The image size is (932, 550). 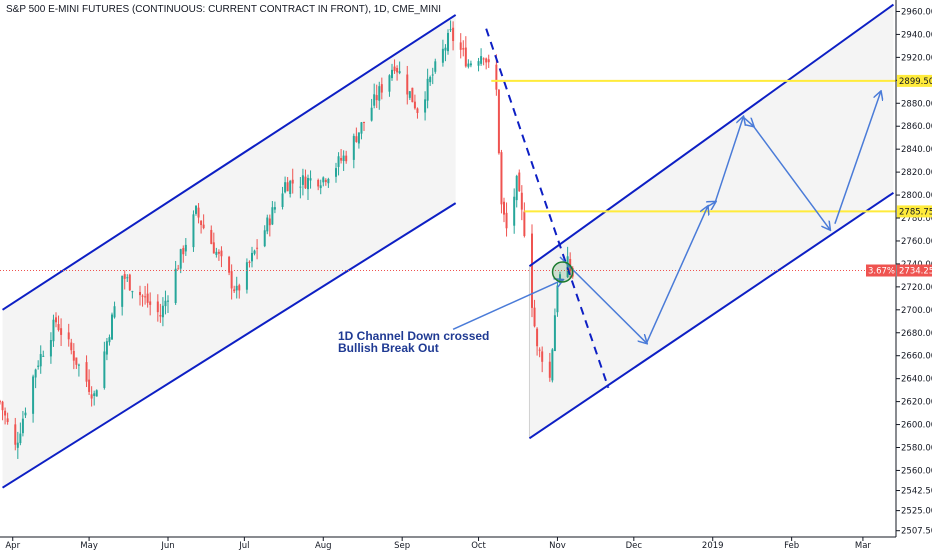 I want to click on x-tick-label: 2019, so click(x=713, y=545).